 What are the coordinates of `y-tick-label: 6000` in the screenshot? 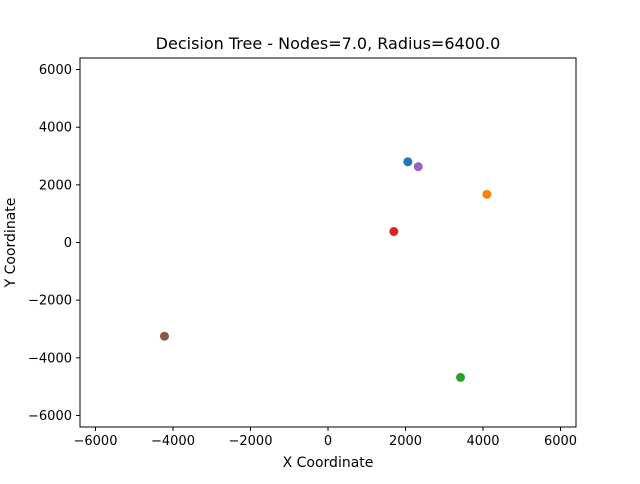 It's located at (55, 70).